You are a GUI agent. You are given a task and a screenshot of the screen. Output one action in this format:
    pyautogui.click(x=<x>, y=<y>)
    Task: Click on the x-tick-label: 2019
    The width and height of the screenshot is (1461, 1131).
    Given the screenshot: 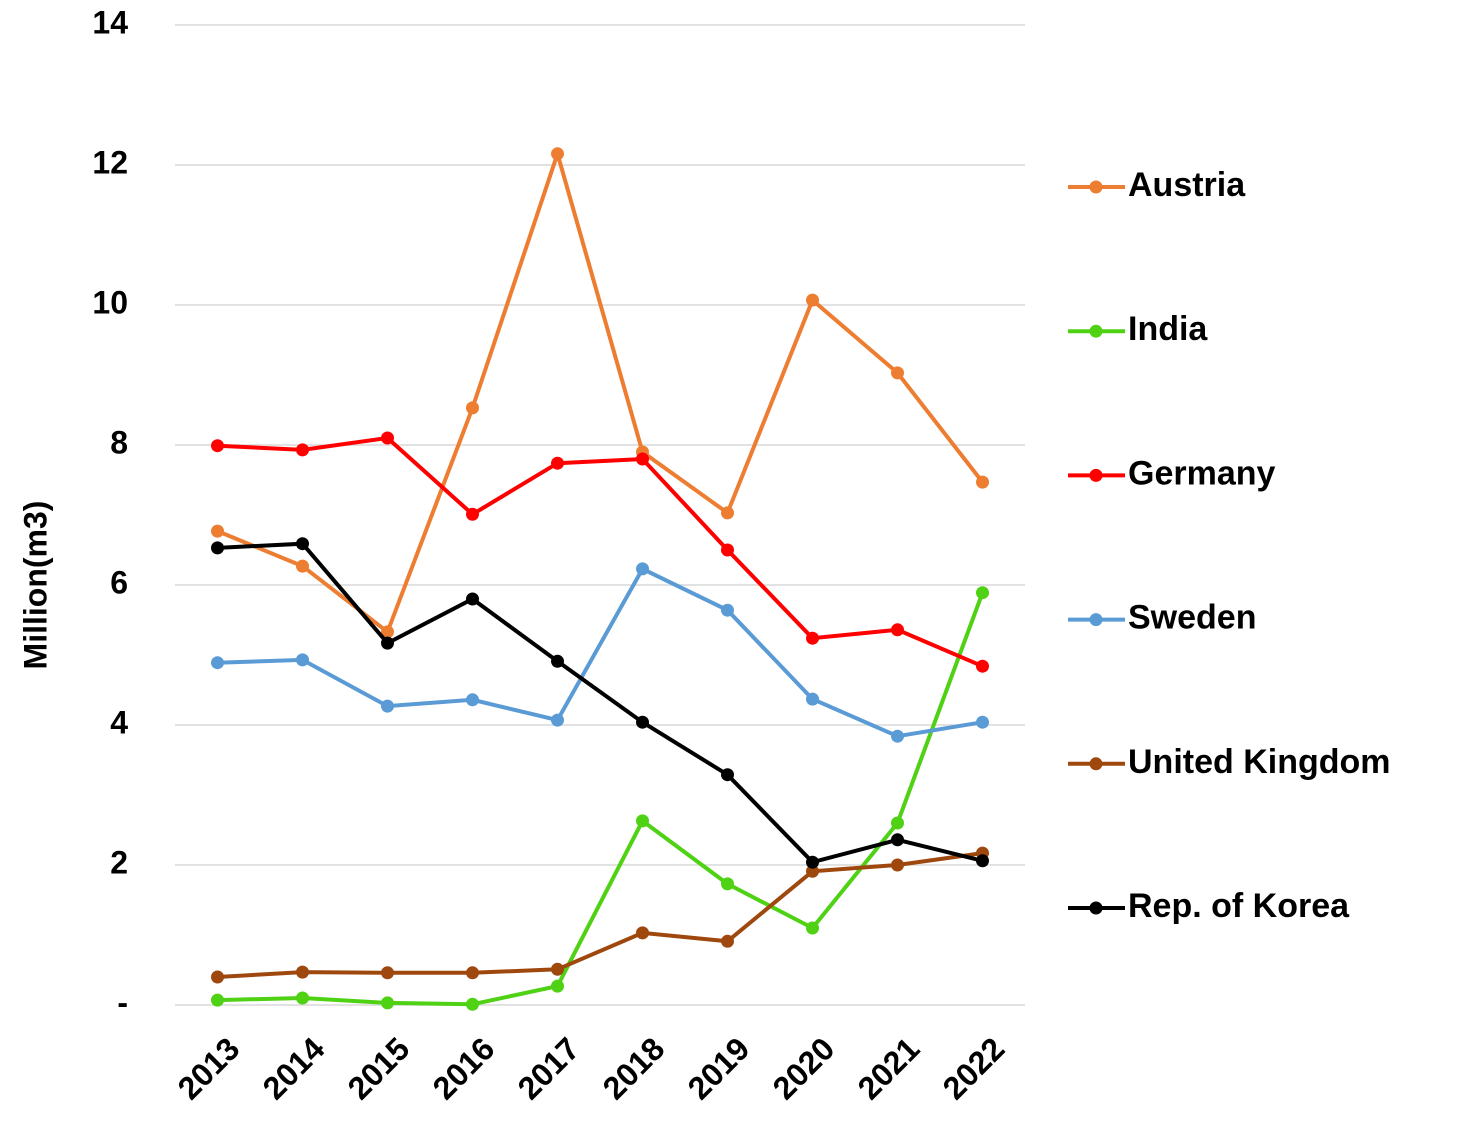 What is the action you would take?
    pyautogui.click(x=719, y=1068)
    